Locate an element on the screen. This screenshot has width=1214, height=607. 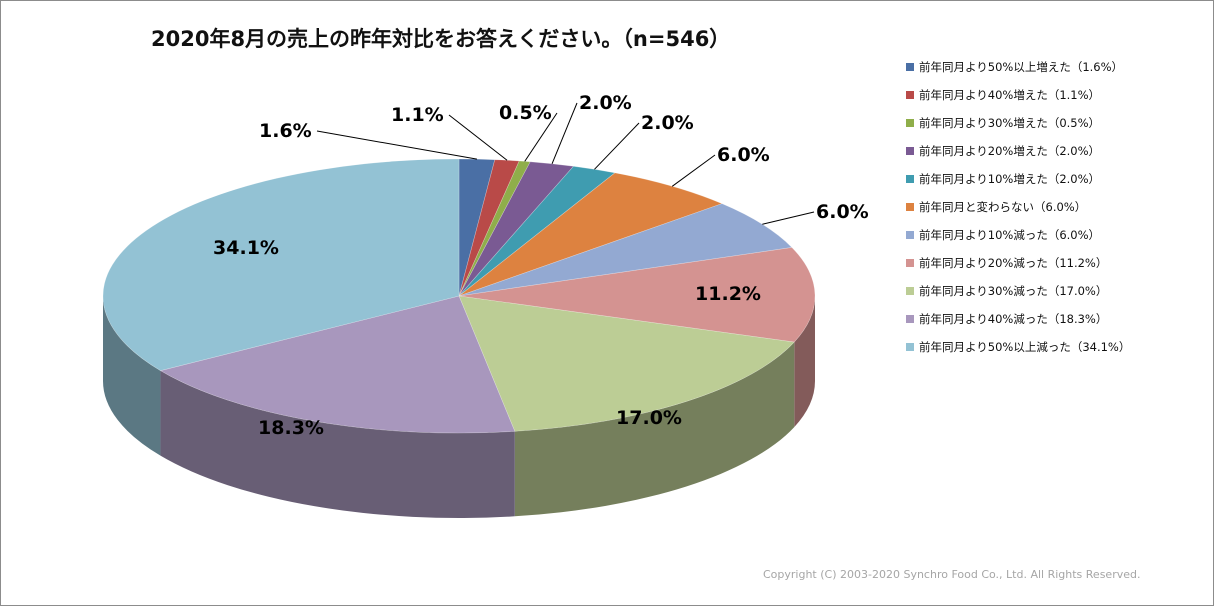
data-label-1: 1.1% is located at coordinates (417, 115).